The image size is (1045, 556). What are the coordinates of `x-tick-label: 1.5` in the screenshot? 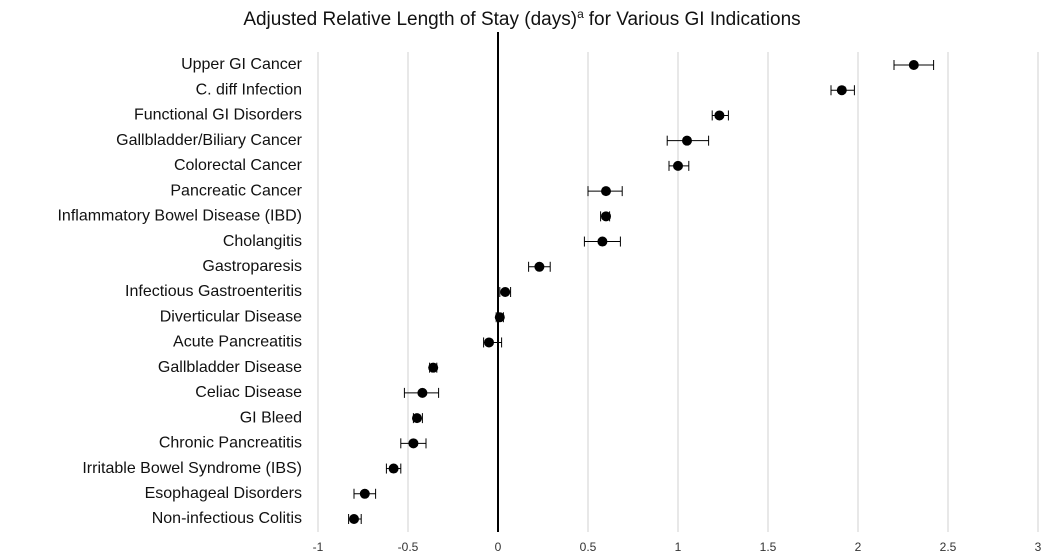 It's located at (768, 547).